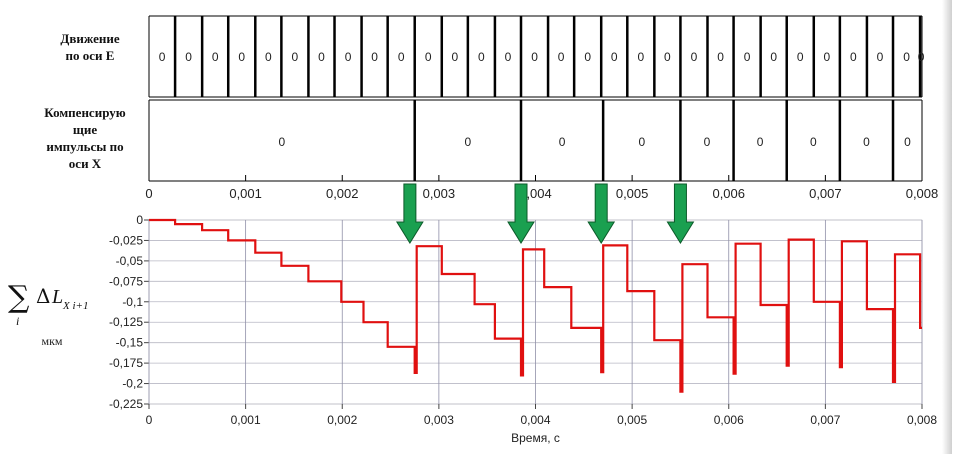  Describe the element at coordinates (126, 363) in the screenshot. I see `y-tick-label: -0,175` at that location.